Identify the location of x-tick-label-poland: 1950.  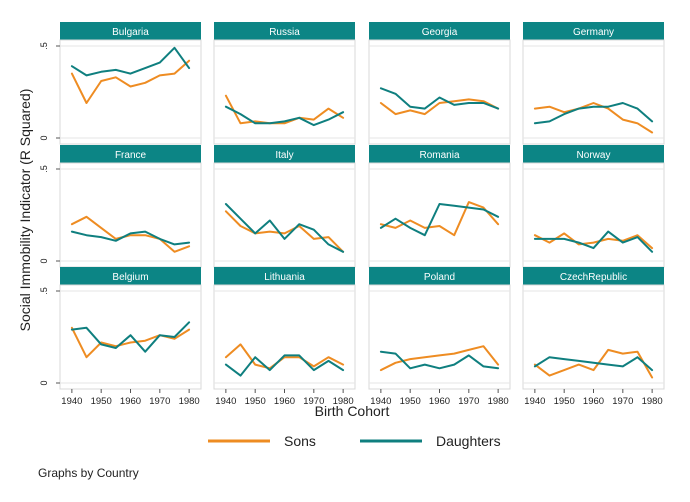
(410, 401).